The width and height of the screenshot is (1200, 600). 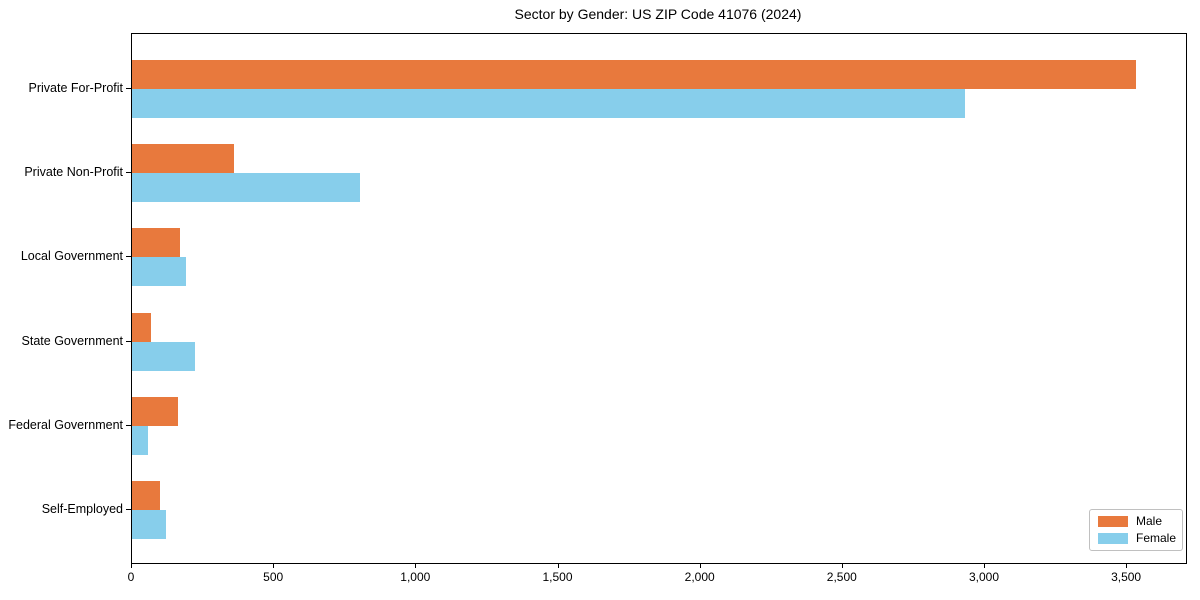 I want to click on x-axis-tick-label: 2,000, so click(x=699, y=577).